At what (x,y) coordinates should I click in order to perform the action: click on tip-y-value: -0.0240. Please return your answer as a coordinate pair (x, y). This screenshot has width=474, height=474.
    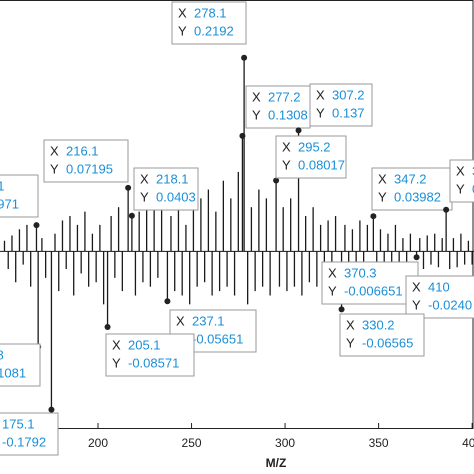
    Looking at the image, I should click on (450, 304).